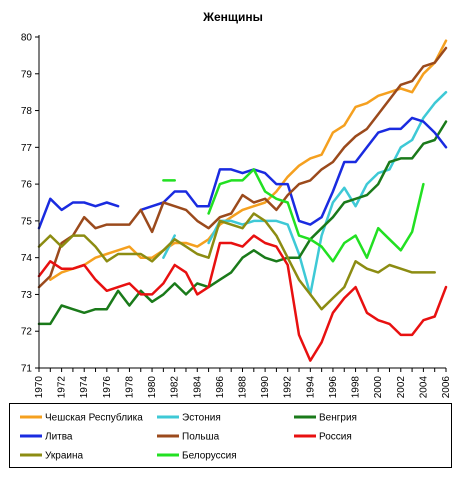 The image size is (460, 480). I want to click on x-tick-label: 1996, so click(333, 387).